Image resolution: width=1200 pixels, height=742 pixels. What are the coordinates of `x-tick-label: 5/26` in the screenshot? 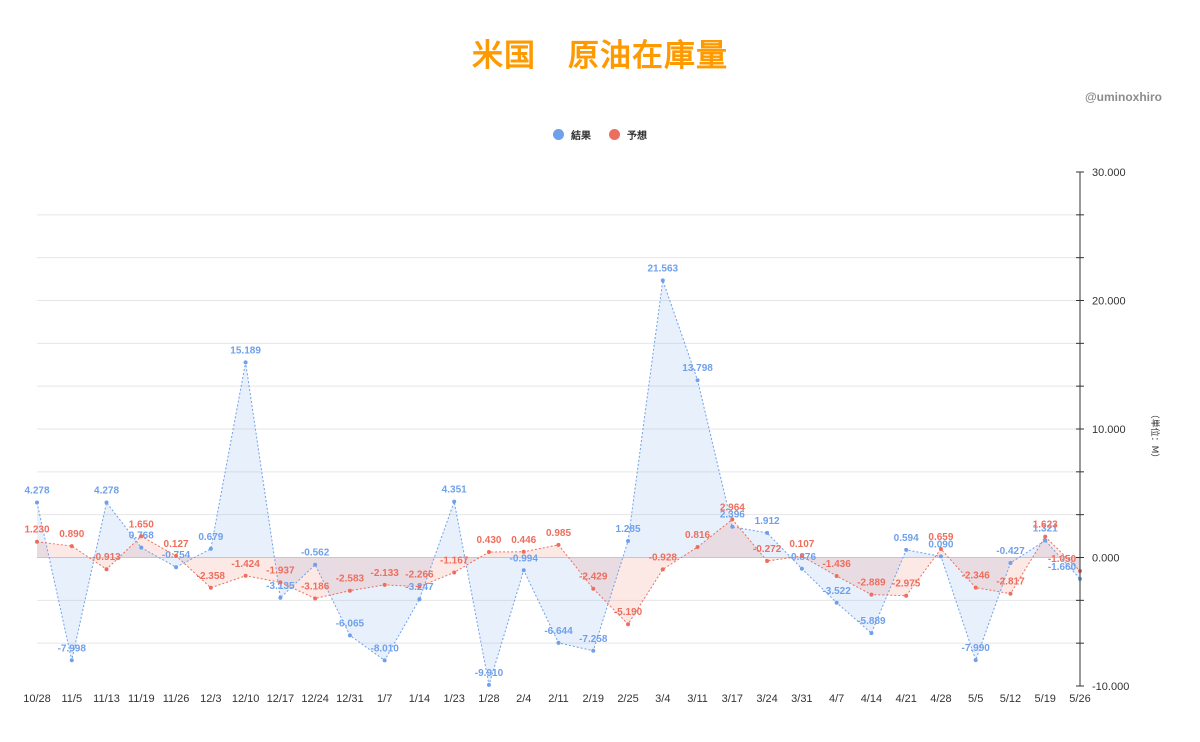 It's located at (1079, 699).